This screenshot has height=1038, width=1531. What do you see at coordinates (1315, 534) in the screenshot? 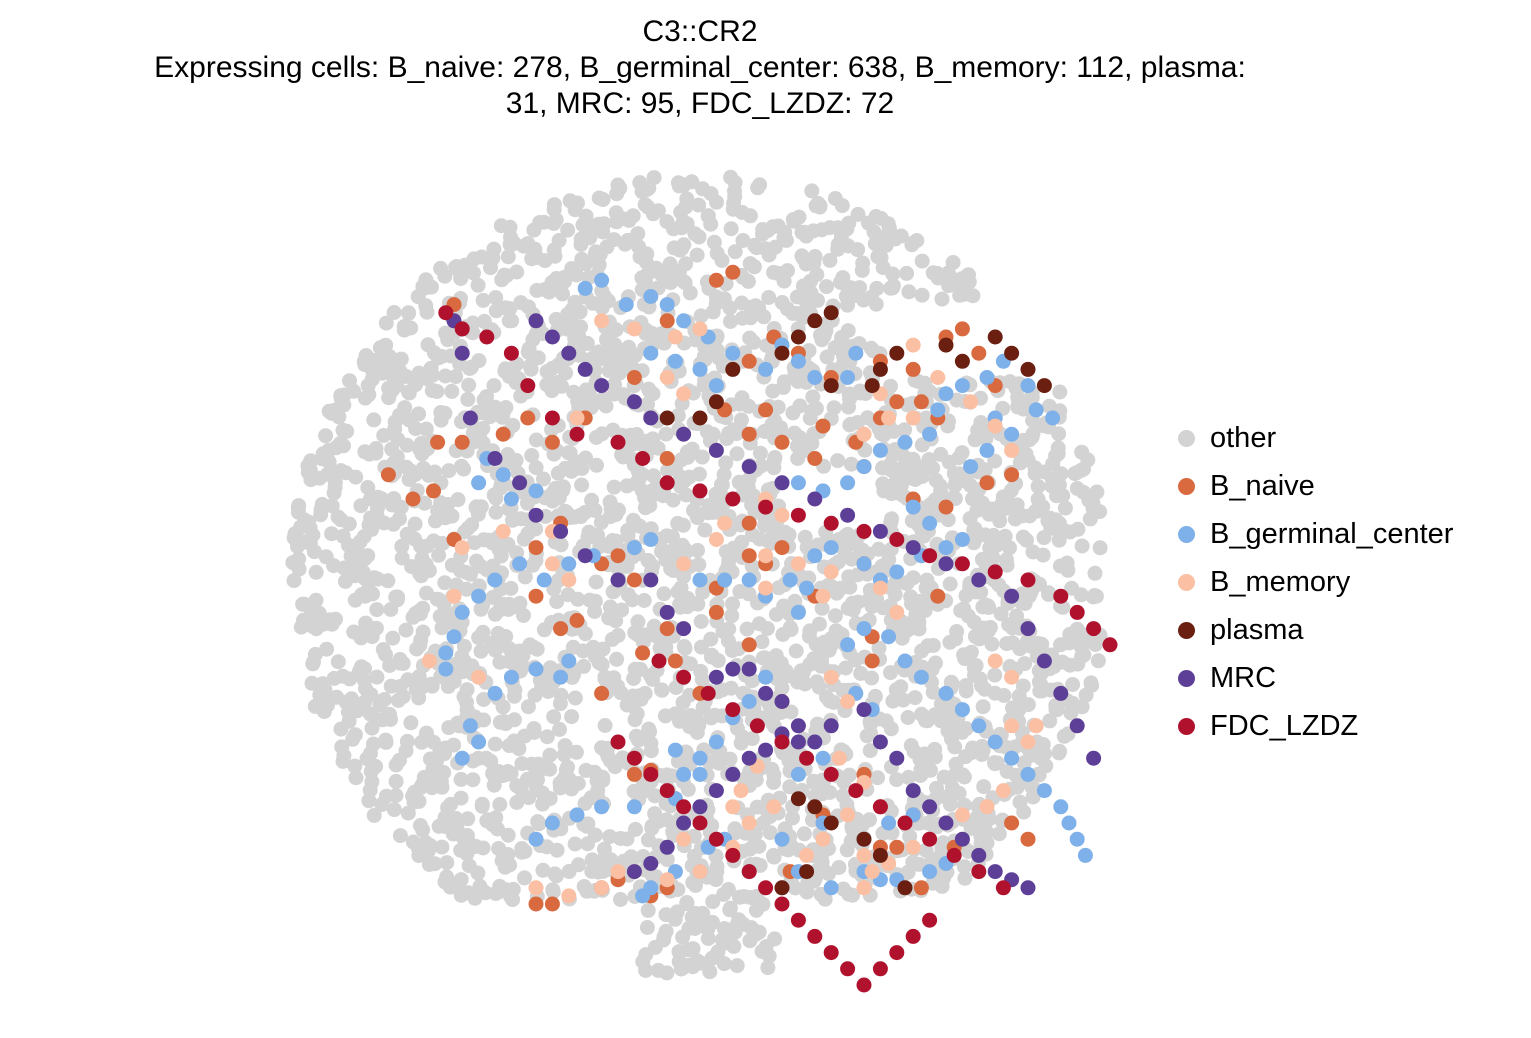
I see `legend-item-b-germinal-center: B_germinal_center` at bounding box center [1315, 534].